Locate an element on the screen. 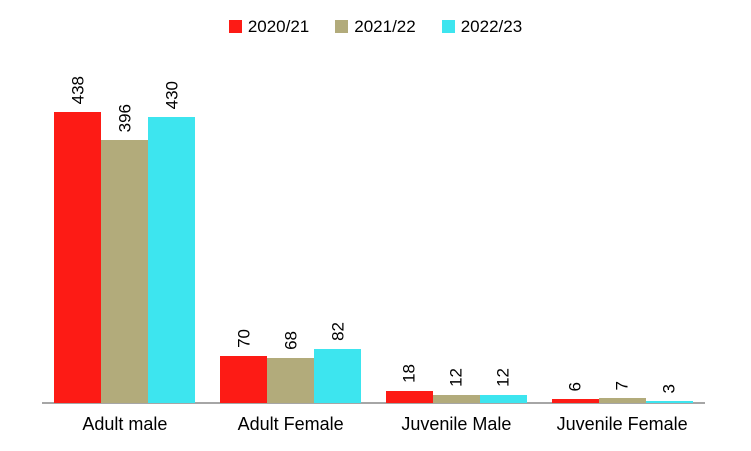 Image resolution: width=751 pixels, height=451 pixels. chart-legend: 2020/21 2021/22 2022/23 is located at coordinates (375, 26).